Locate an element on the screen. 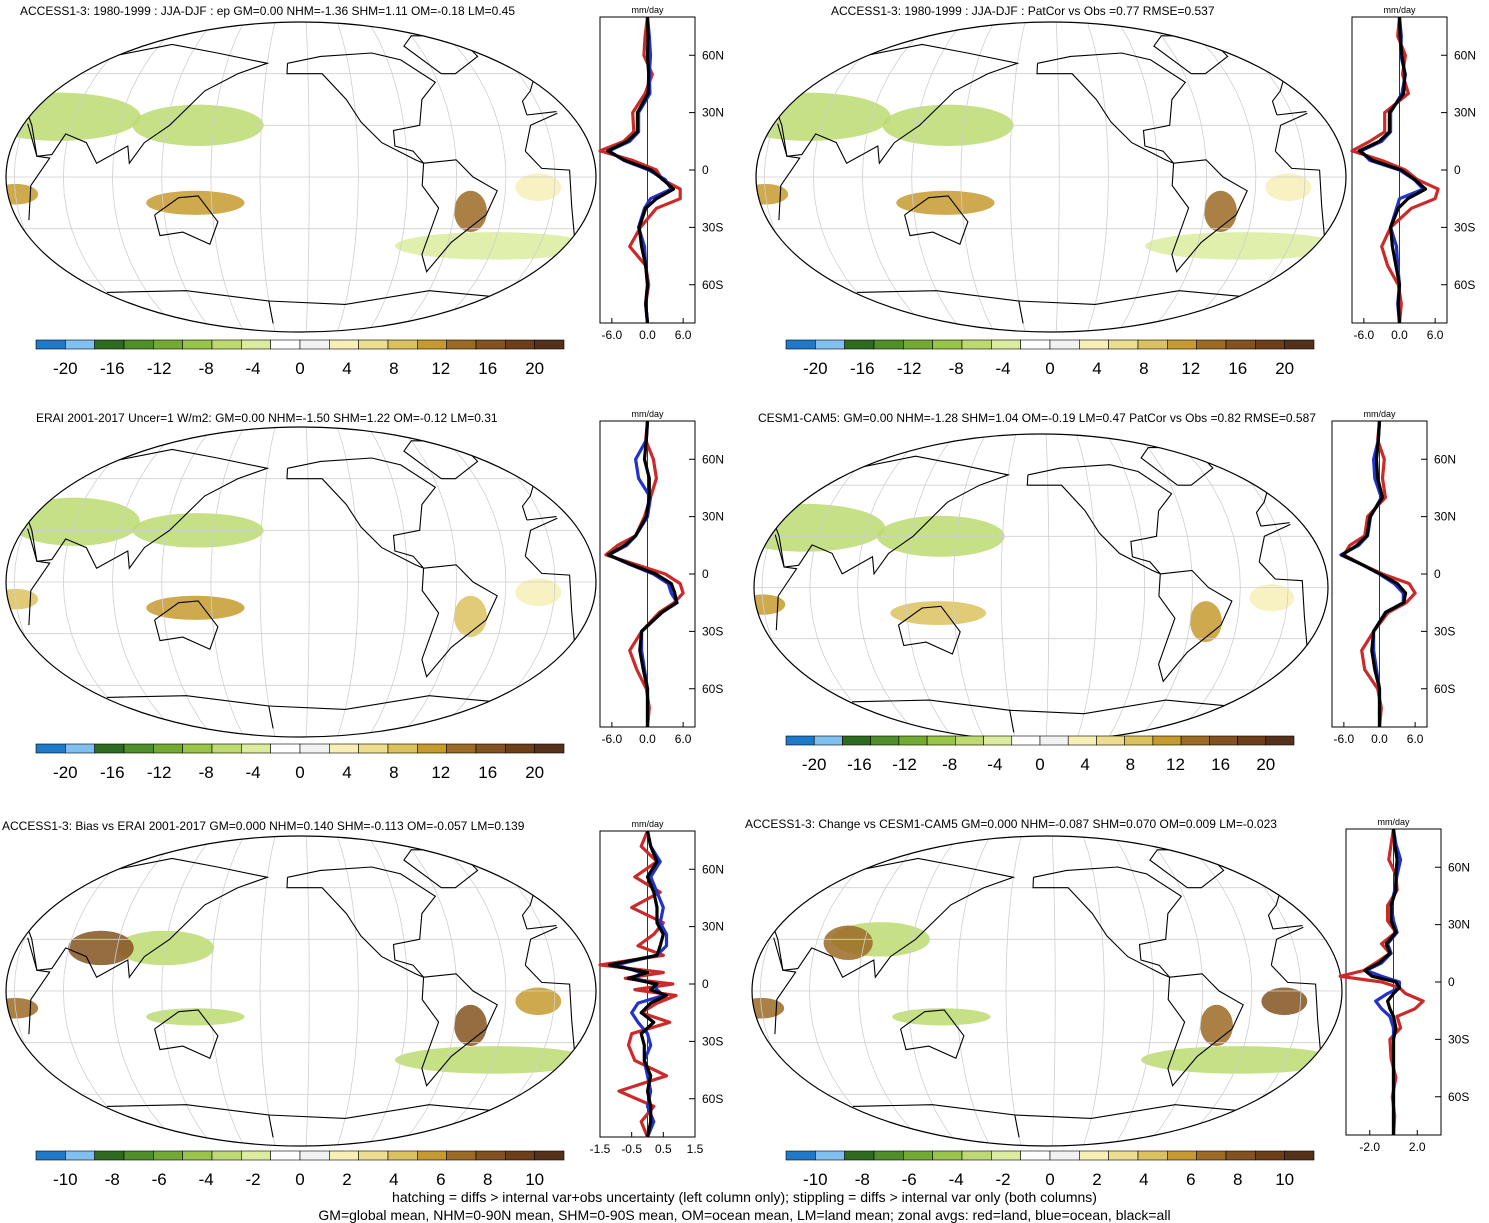  zonal-ytick-label: 60N is located at coordinates (1465, 55).